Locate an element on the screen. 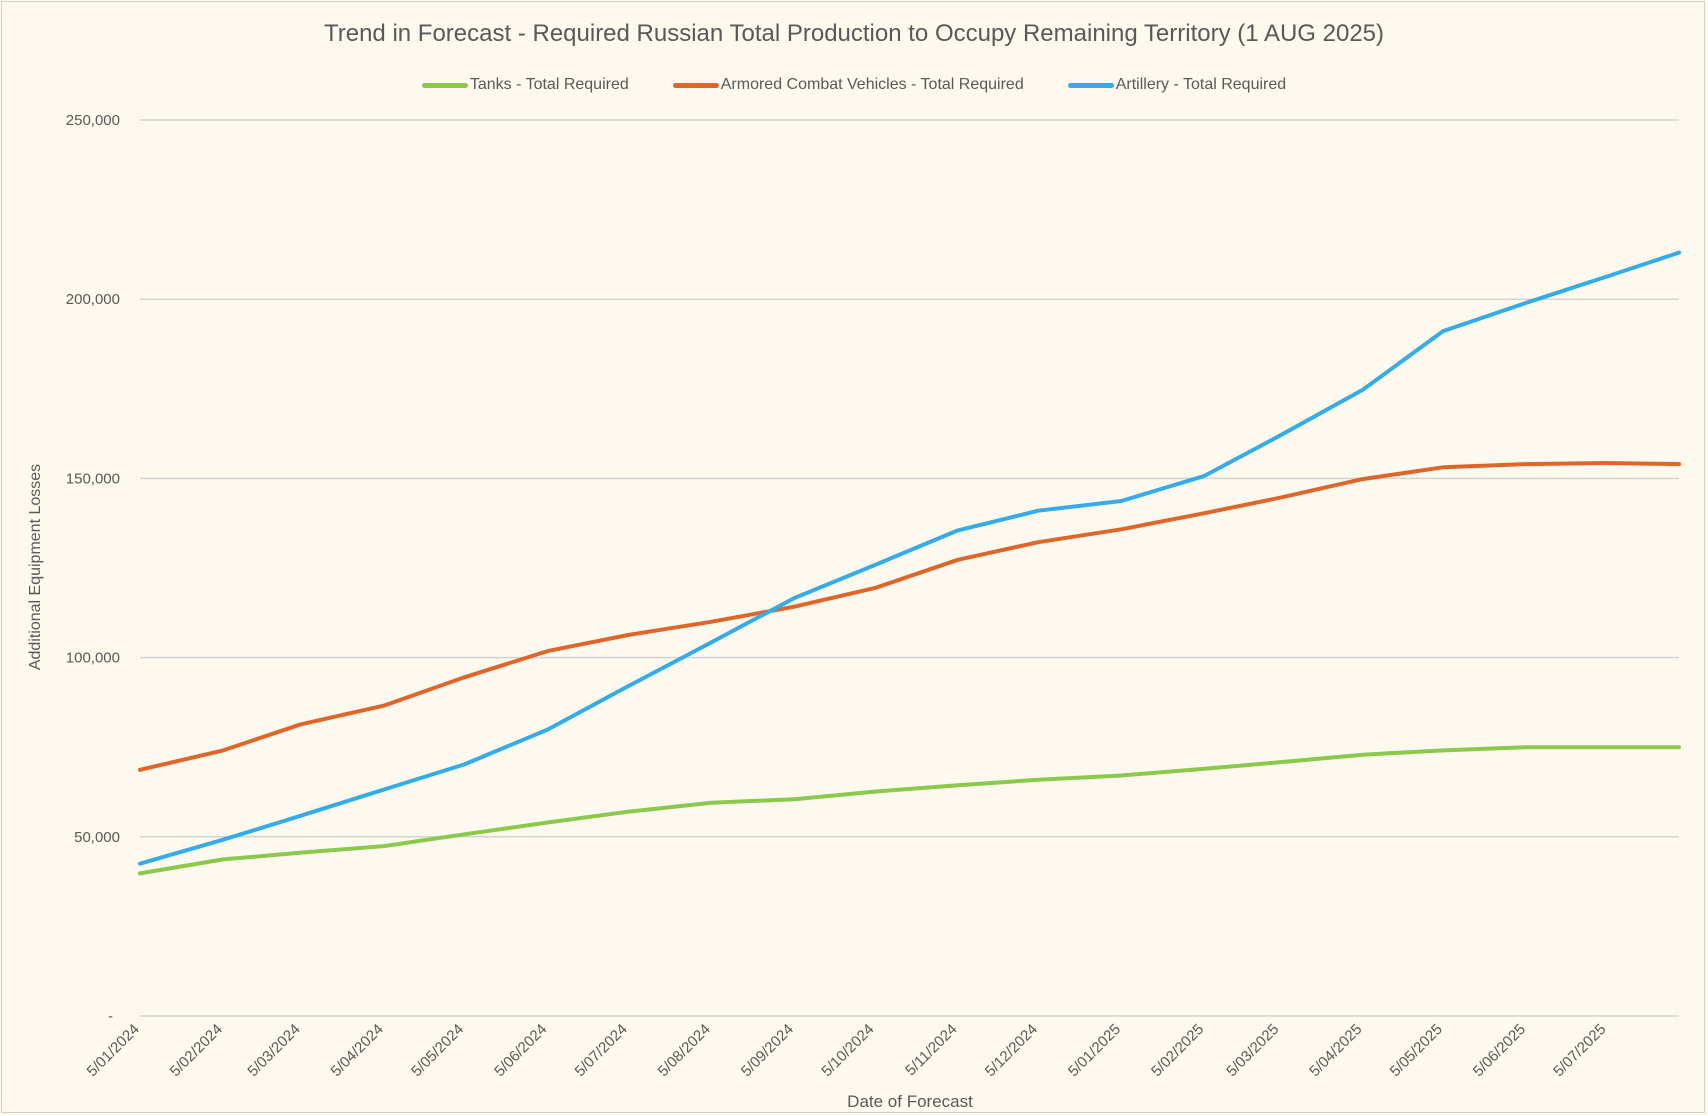  x-tick-label: 5/11/2024 is located at coordinates (931, 1050).